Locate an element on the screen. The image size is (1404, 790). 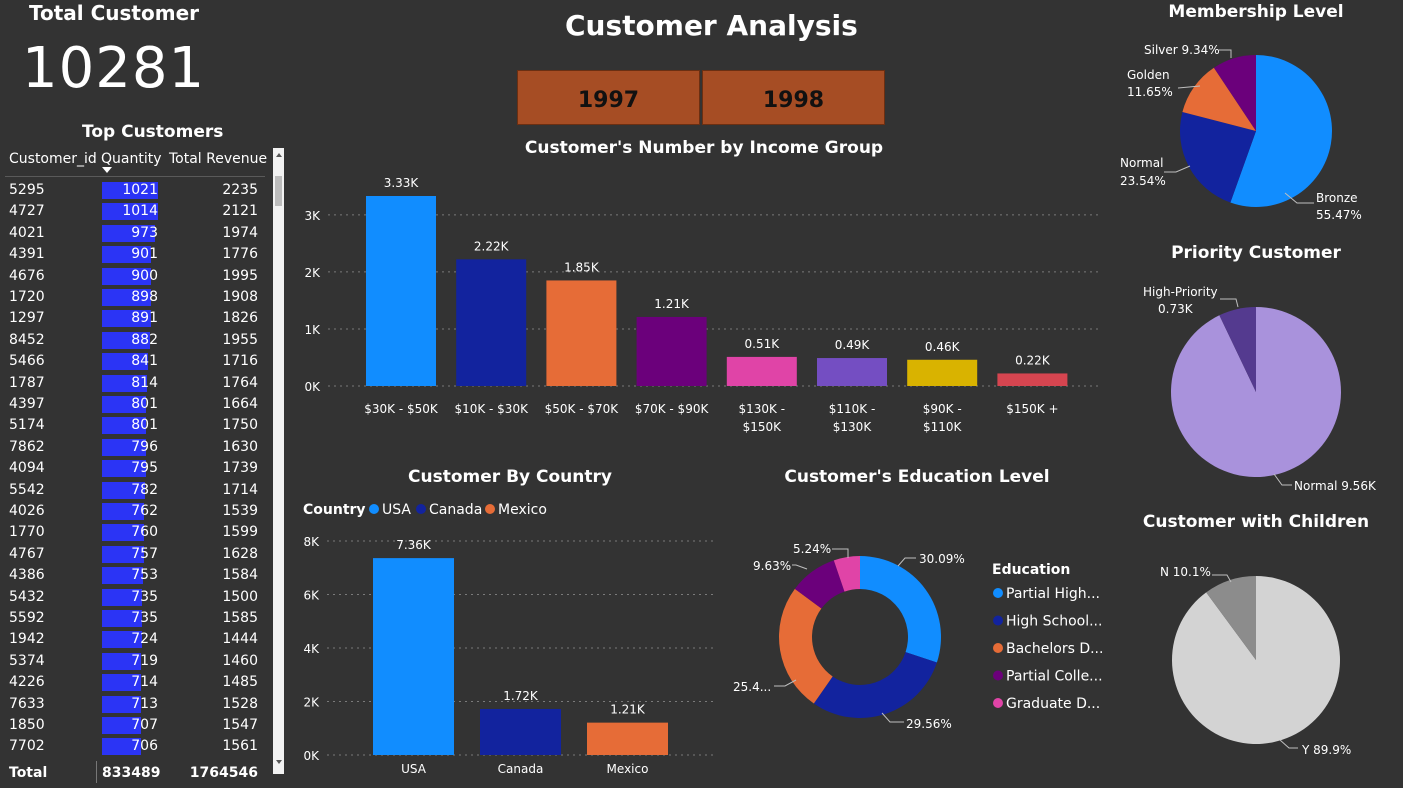
data-label: 7.36K is located at coordinates (414, 545).